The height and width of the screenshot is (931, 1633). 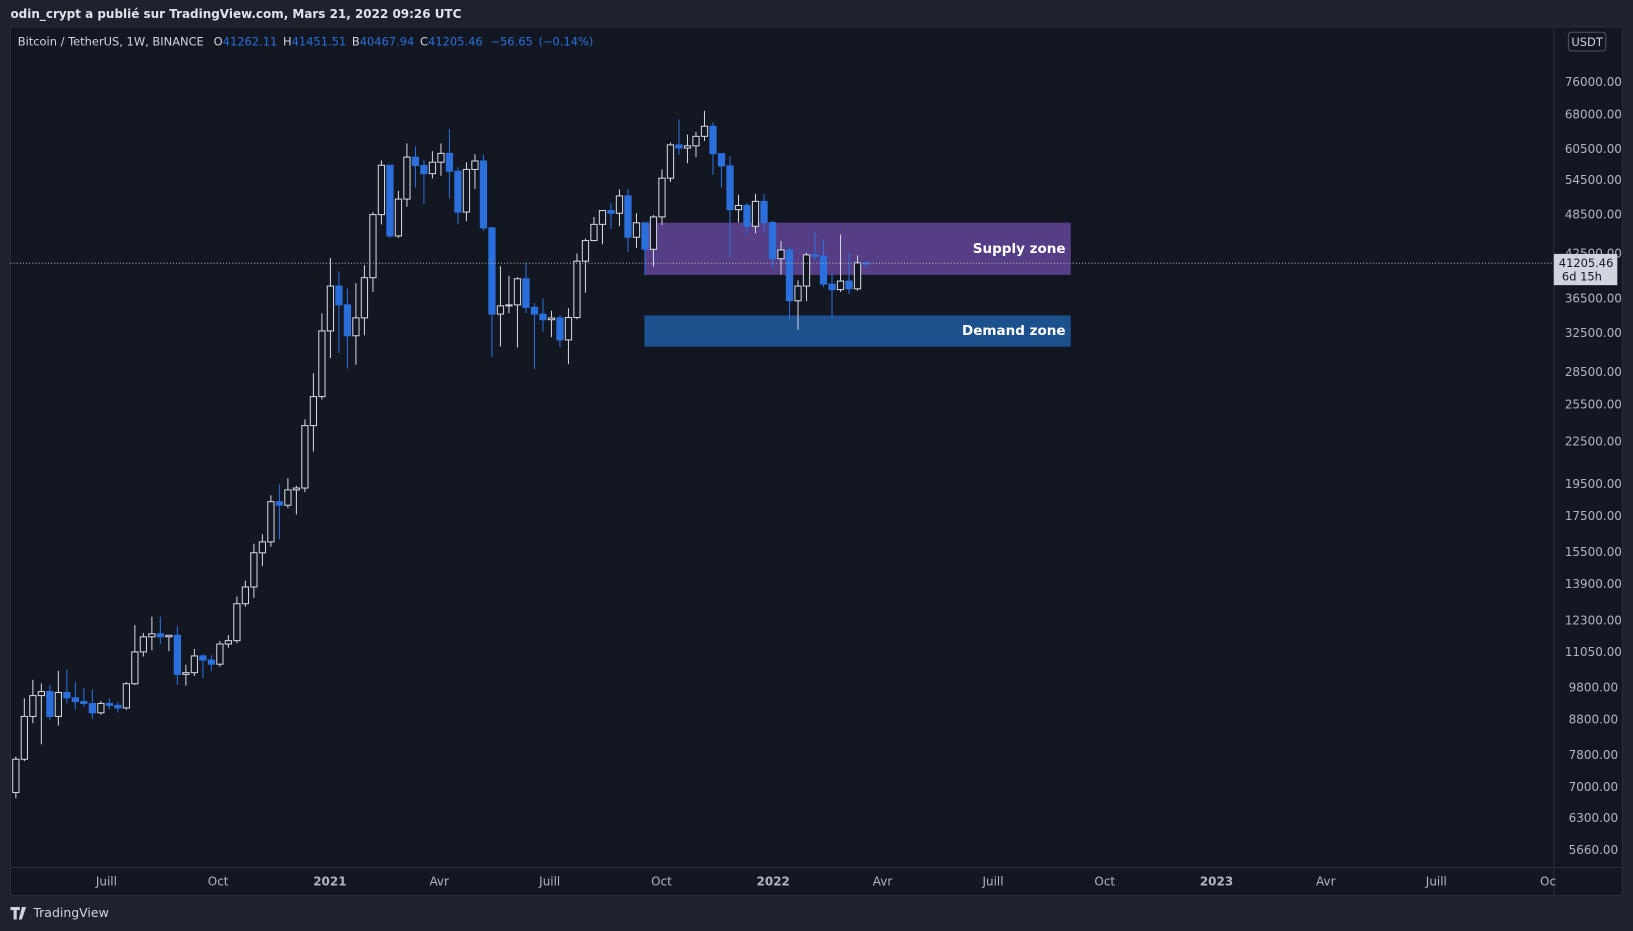 I want to click on y-tick-label: 48500.00, so click(x=1593, y=215).